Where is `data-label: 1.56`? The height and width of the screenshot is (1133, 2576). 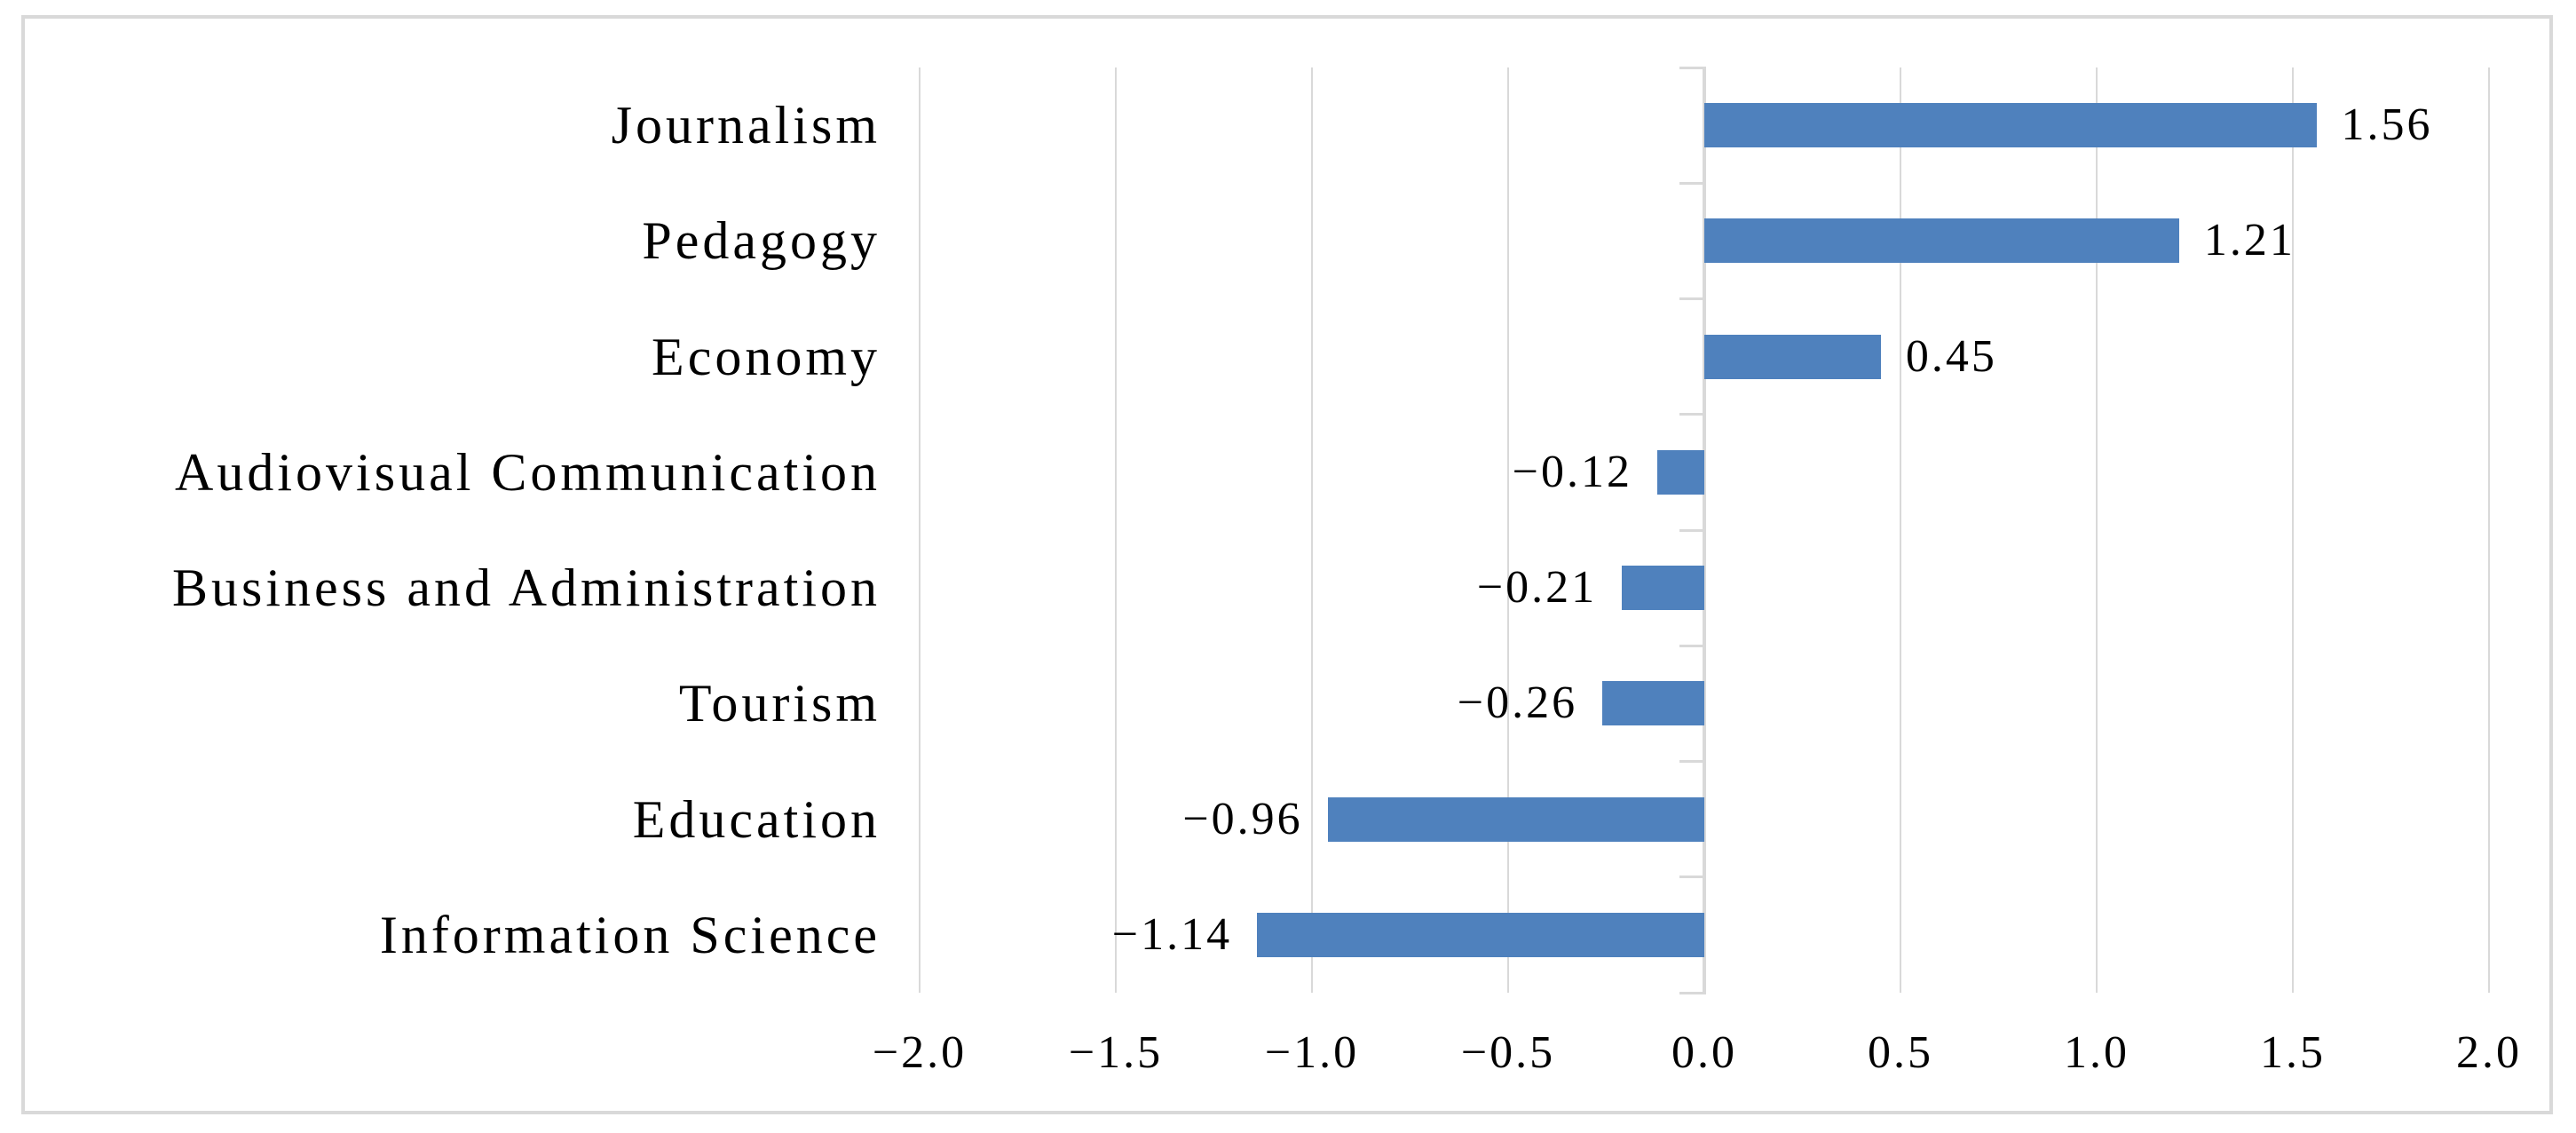 data-label: 1.56 is located at coordinates (2387, 125).